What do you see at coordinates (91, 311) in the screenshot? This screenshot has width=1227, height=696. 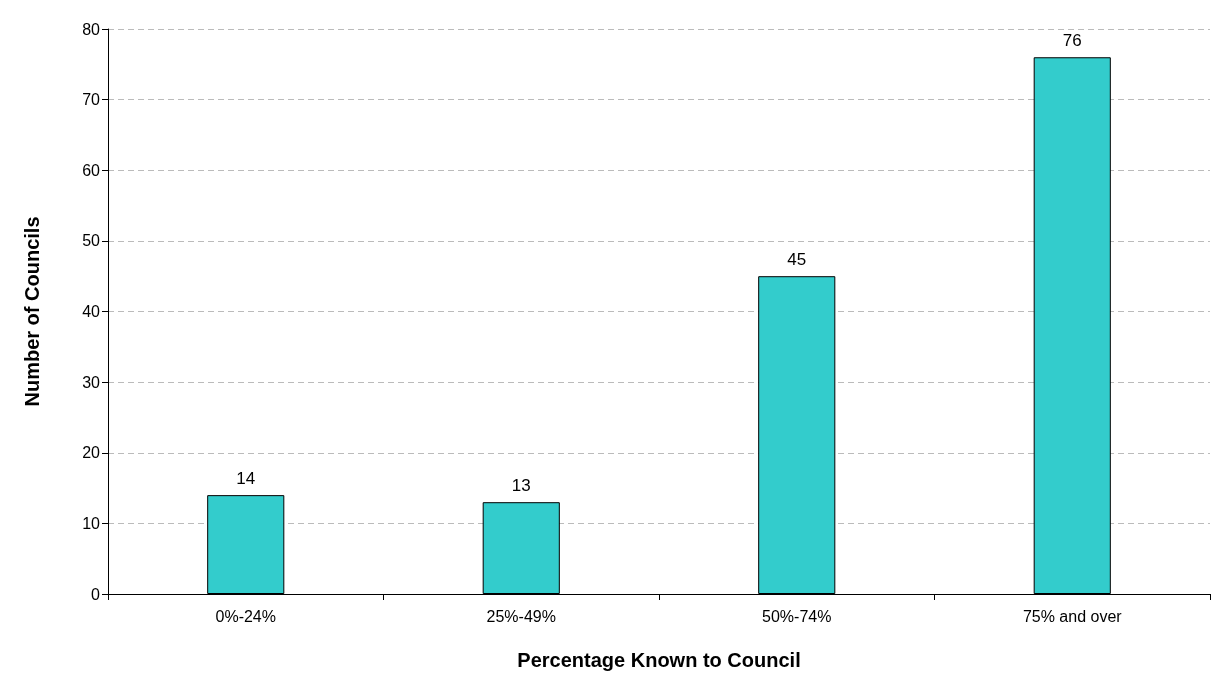 I see `y-tick-label: 40` at bounding box center [91, 311].